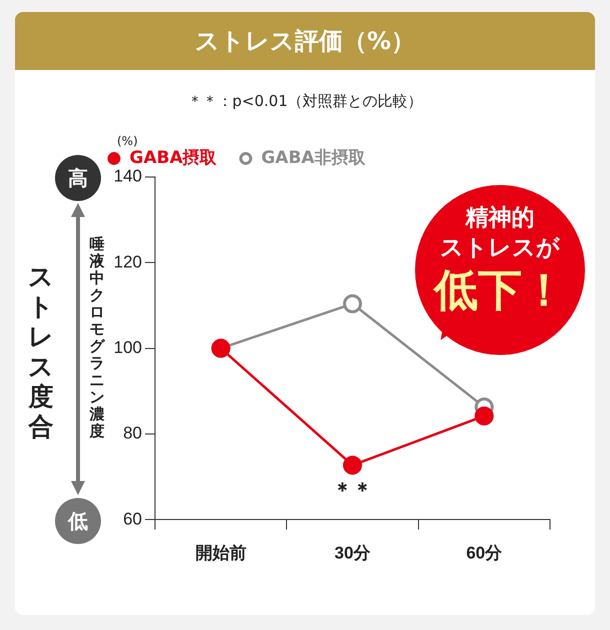 Image resolution: width=610 pixels, height=630 pixels. Describe the element at coordinates (78, 178) in the screenshot. I see `text: 高` at that location.